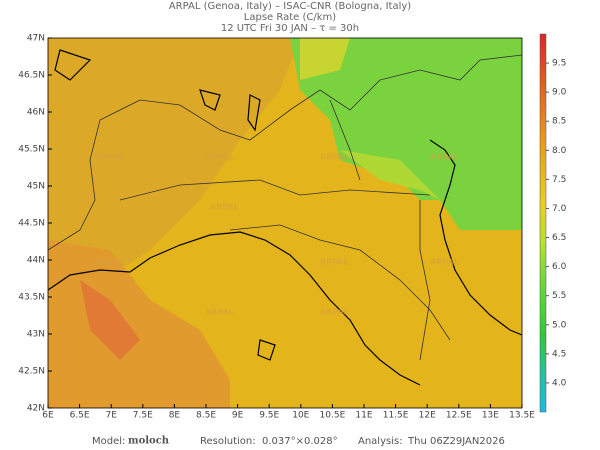 Image resolution: width=600 pixels, height=450 pixels. Describe the element at coordinates (396, 416) in the screenshot. I see `x-tick-label: 11.5E` at that location.